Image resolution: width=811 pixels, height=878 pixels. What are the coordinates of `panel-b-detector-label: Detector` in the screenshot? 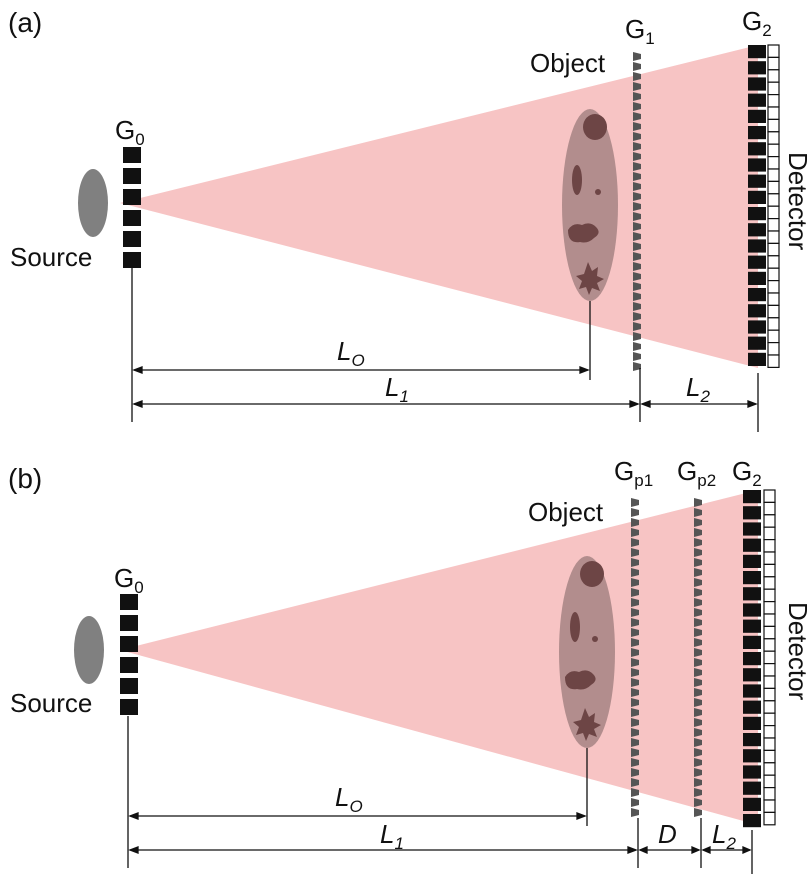 It's located at (797, 651).